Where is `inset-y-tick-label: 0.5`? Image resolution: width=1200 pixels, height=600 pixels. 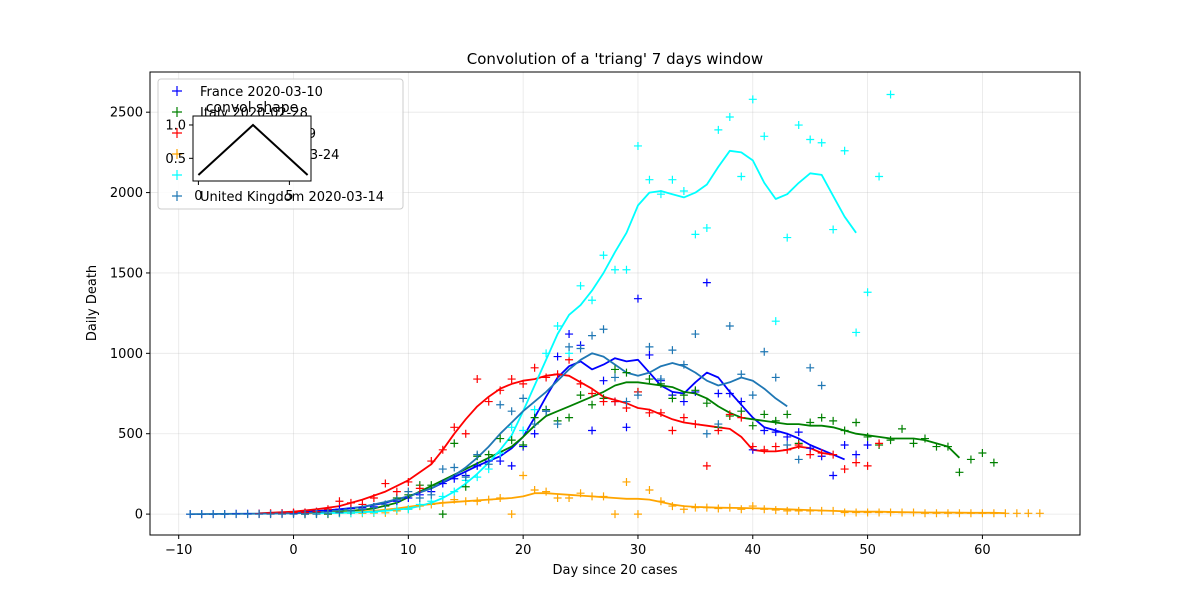 inset-y-tick-label: 0.5 is located at coordinates (175, 159).